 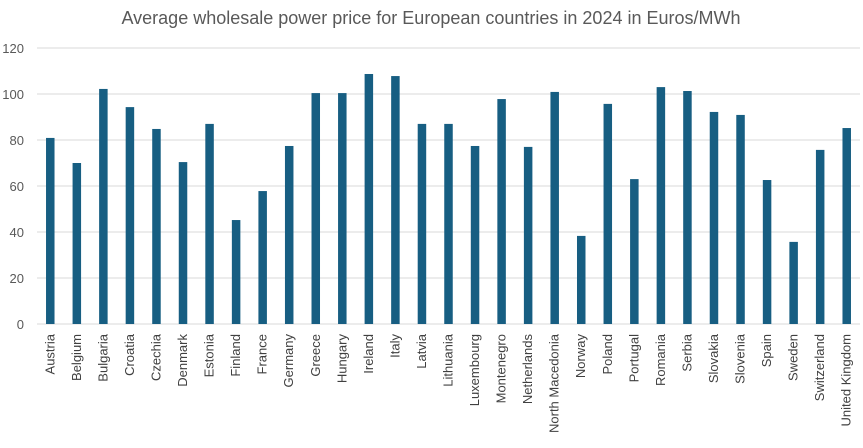 I want to click on bar-united-kingdom, so click(x=846, y=226).